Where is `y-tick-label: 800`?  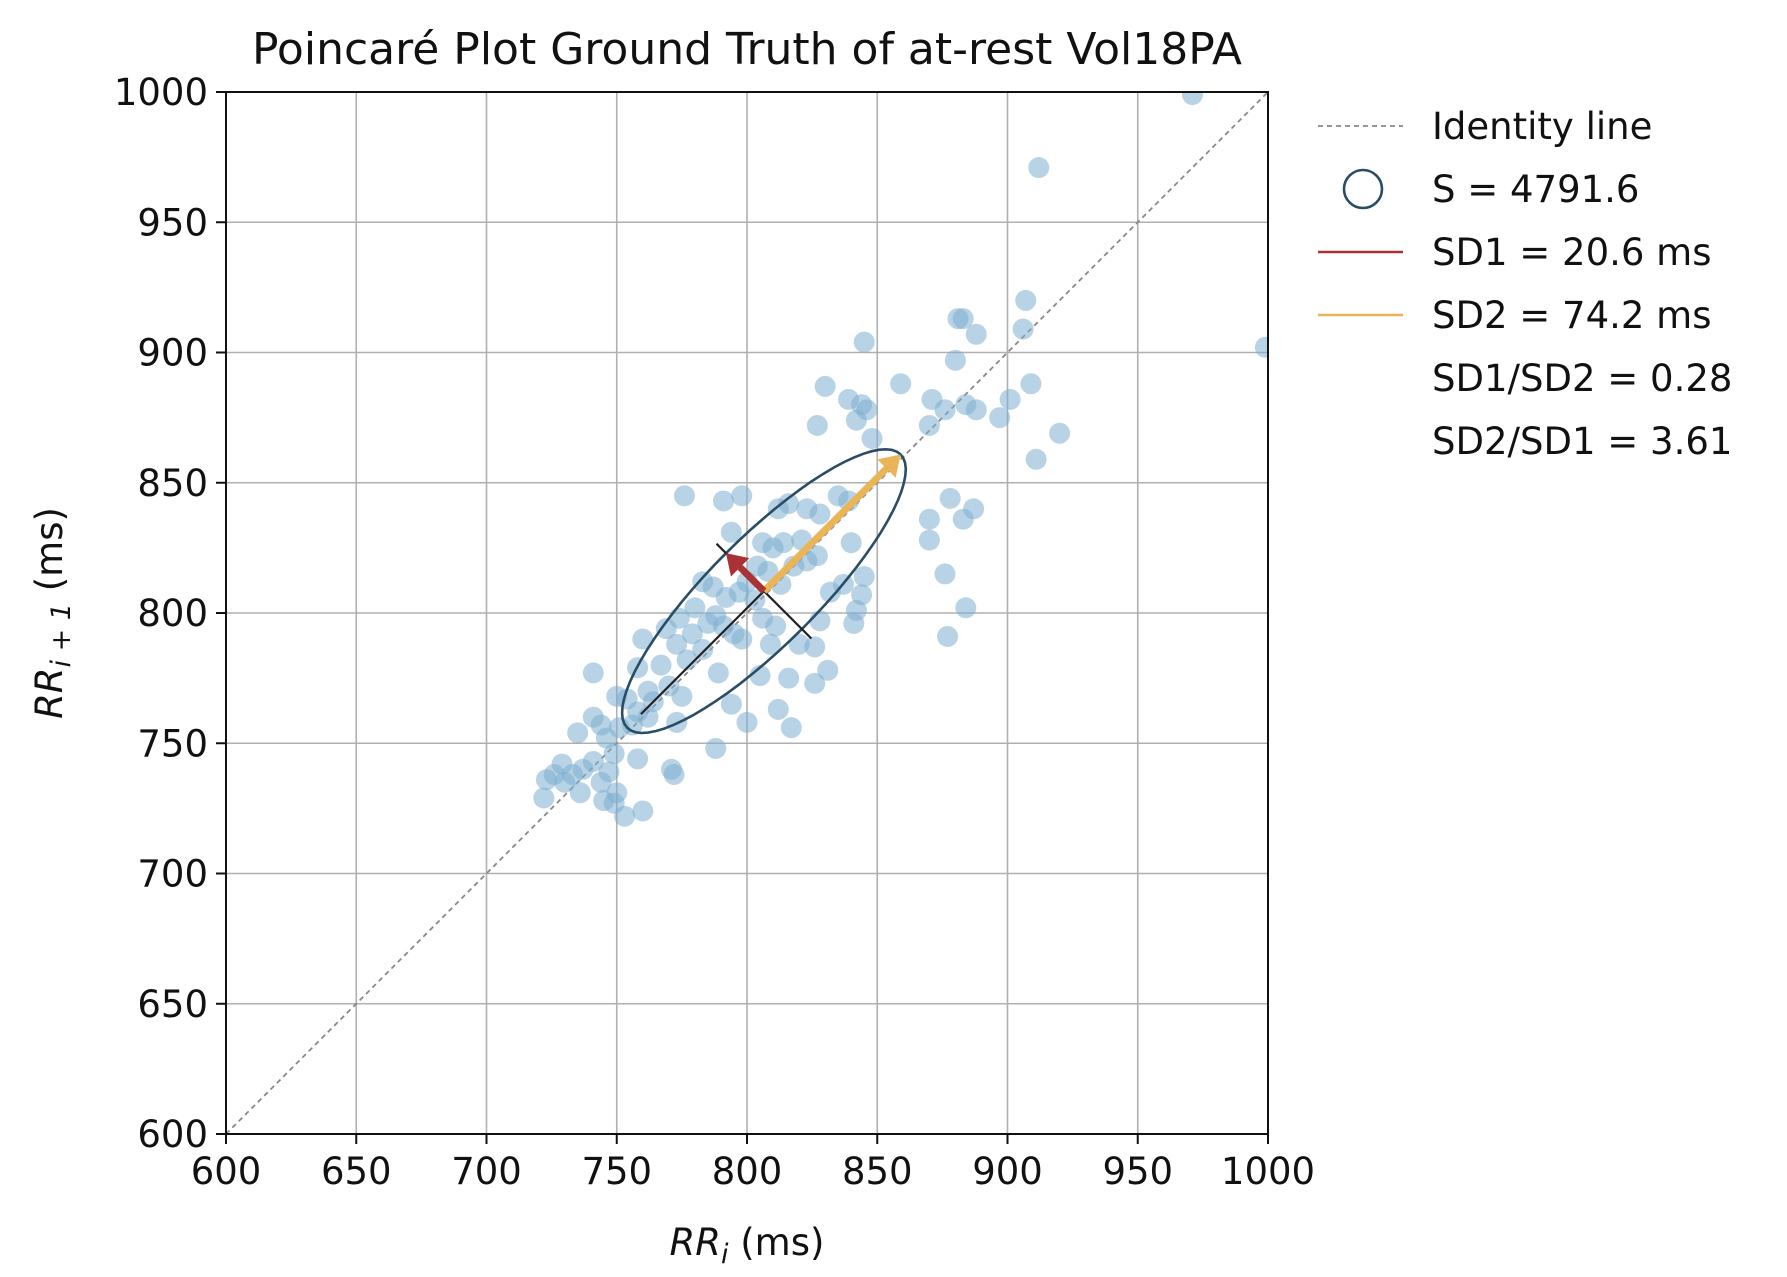
y-tick-label: 800 is located at coordinates (172, 613).